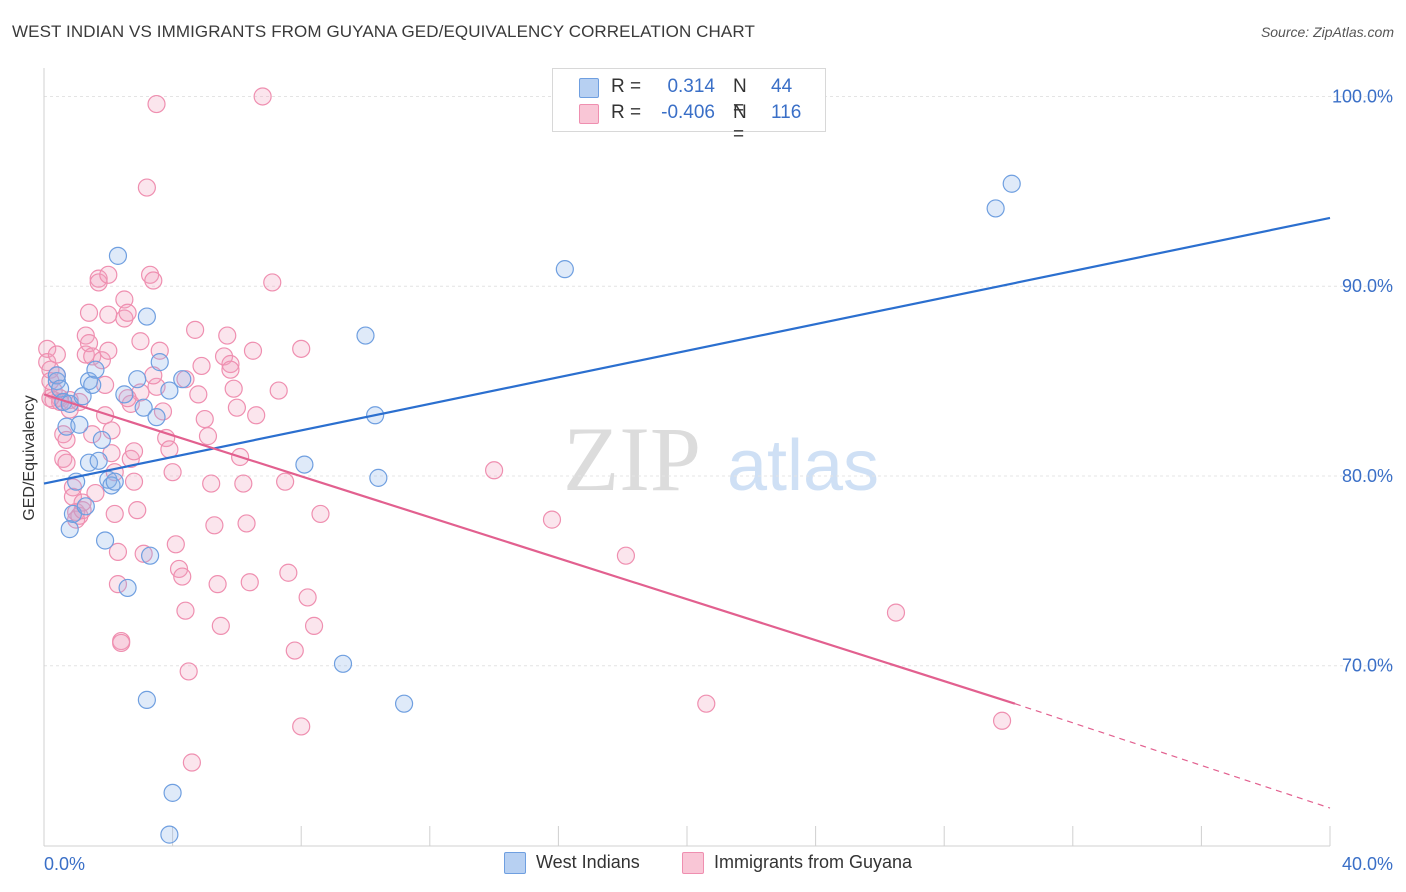 The height and width of the screenshot is (892, 1406). What do you see at coordinates (1327, 32) in the screenshot?
I see `source-credit: Source: ZipAtlas.com` at bounding box center [1327, 32].